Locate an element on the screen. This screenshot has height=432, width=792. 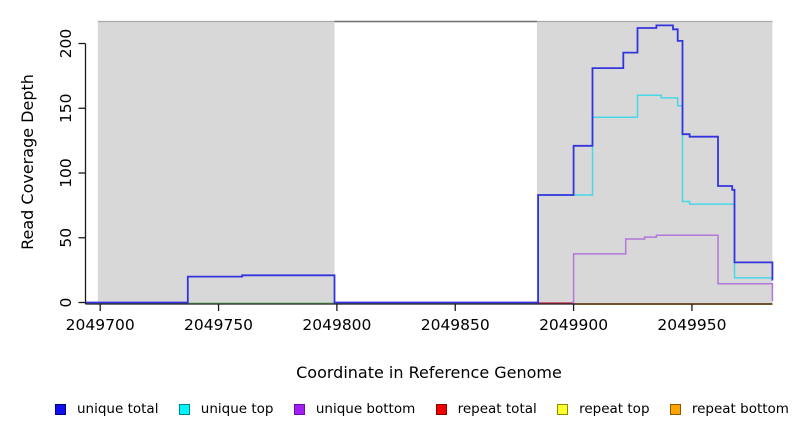
legend-swatch-unique-bottom is located at coordinates (299, 409).